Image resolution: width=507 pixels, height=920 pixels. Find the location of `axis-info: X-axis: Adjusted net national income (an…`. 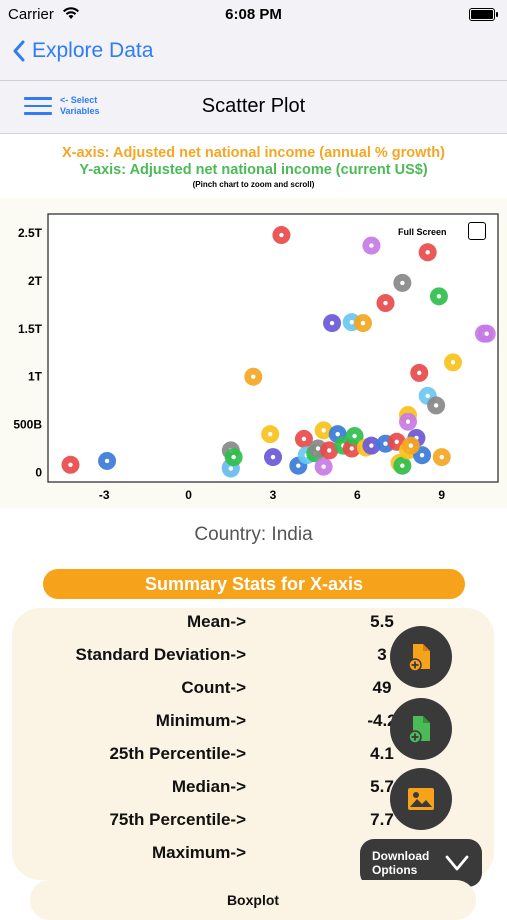

axis-info: X-axis: Adjusted net national income (an… is located at coordinates (253, 167).